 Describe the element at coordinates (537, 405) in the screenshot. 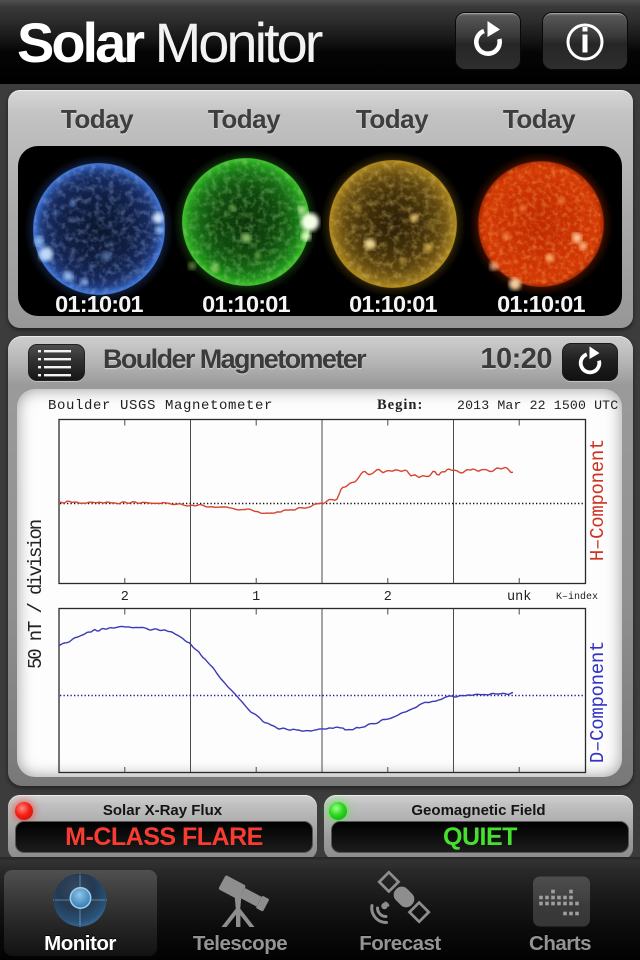

I see `svg-text: 2013 Mar 22 1500 UTC` at that location.